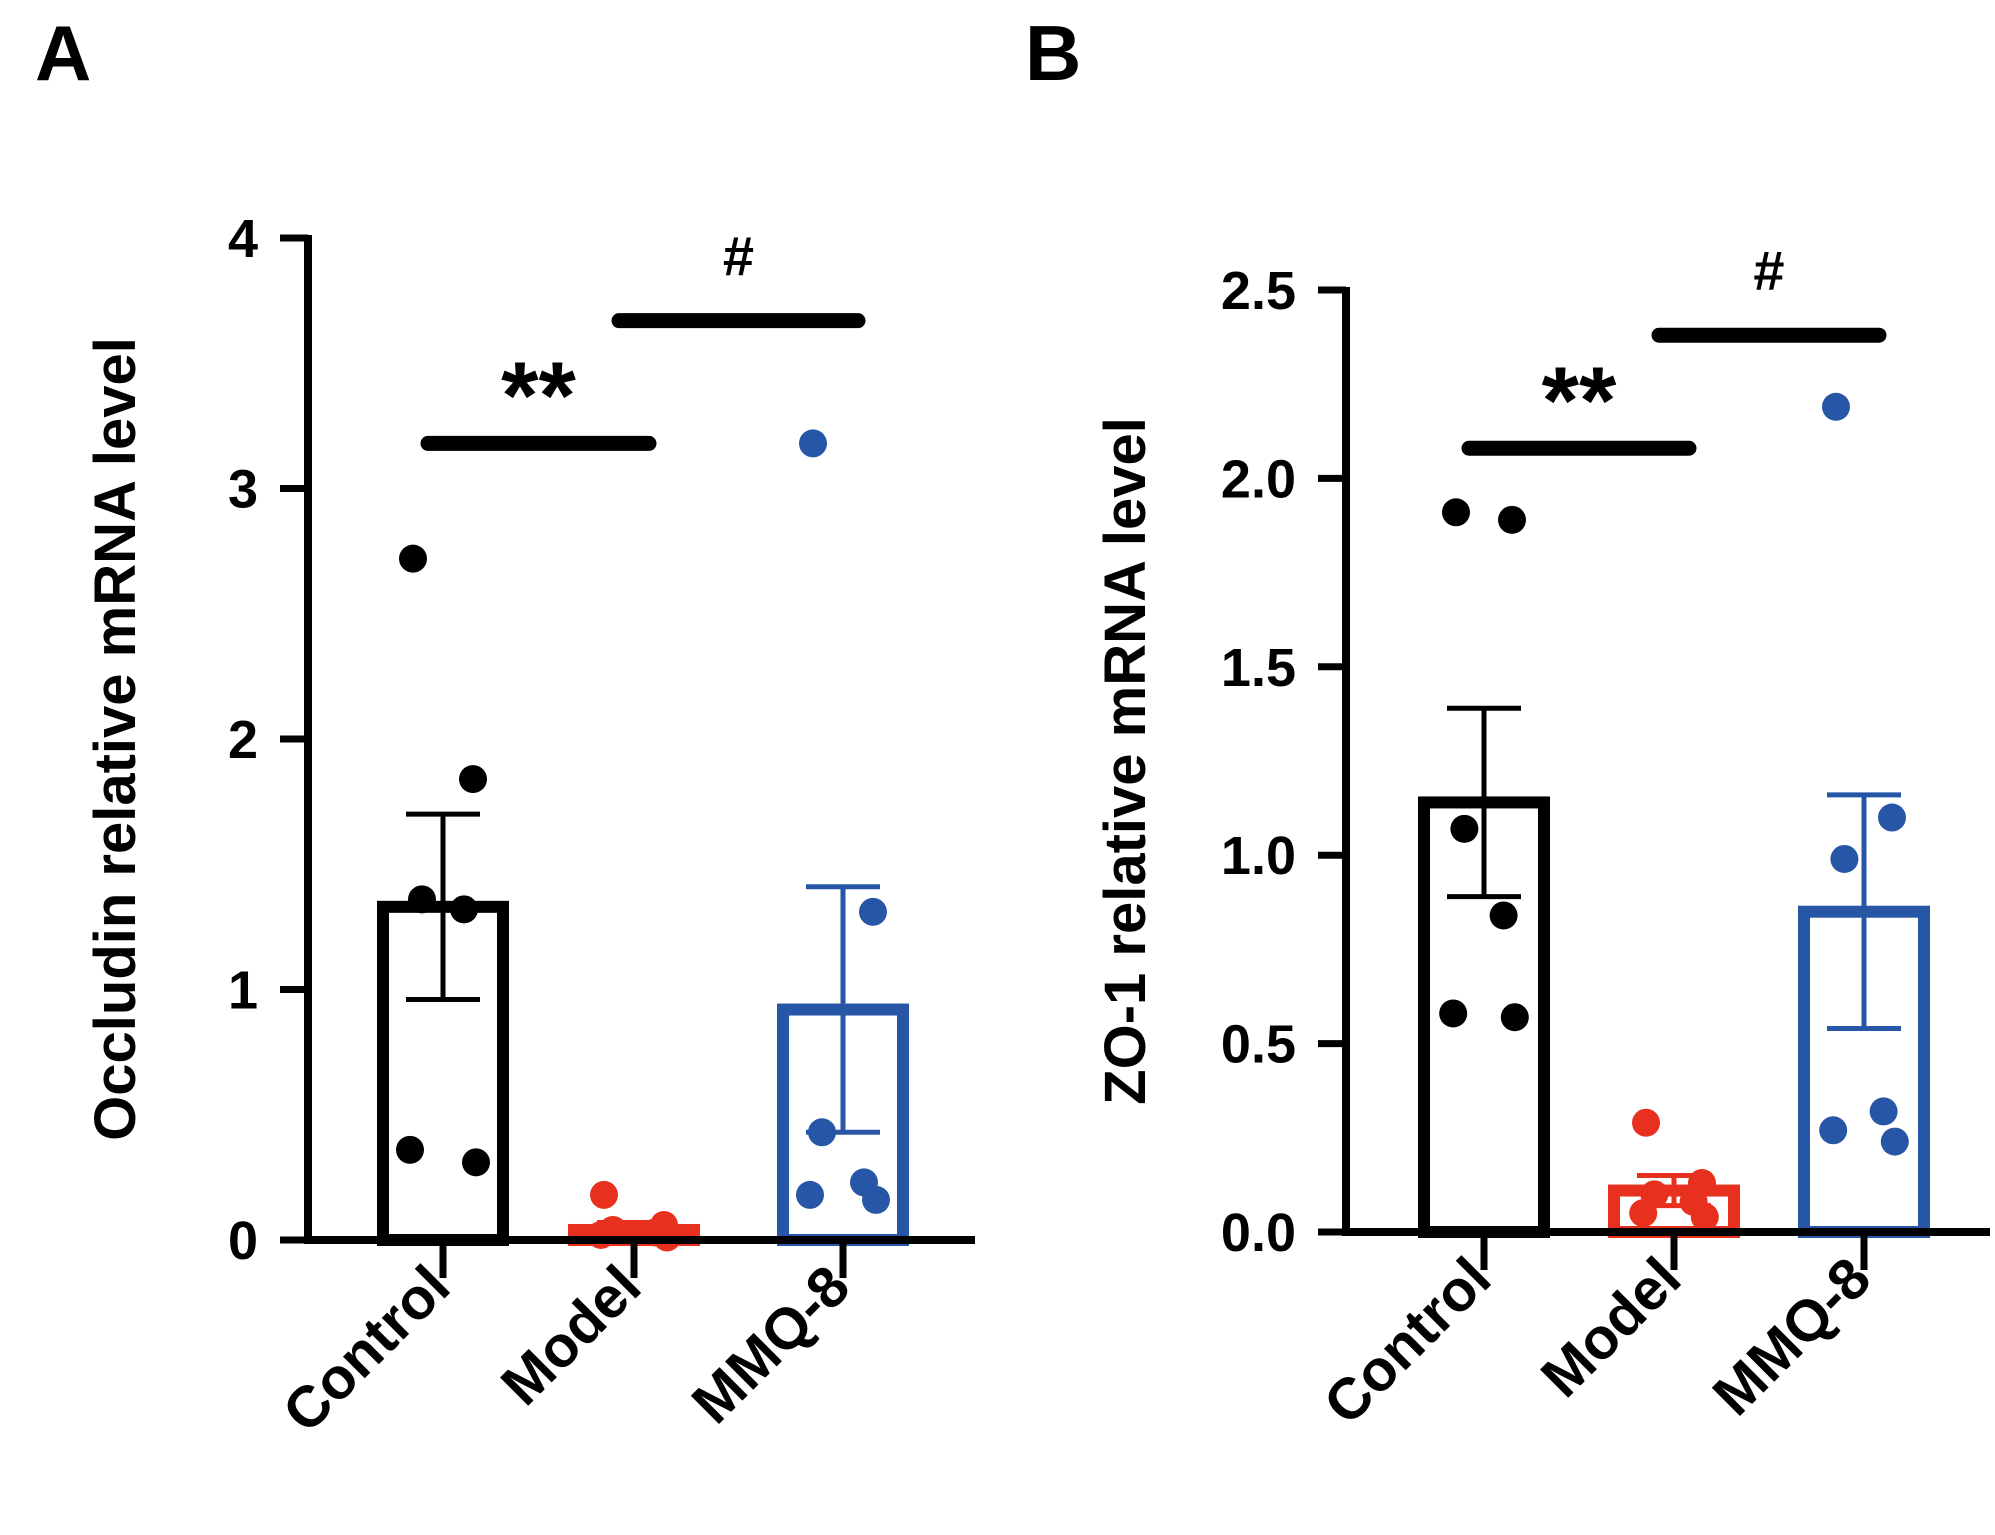 This screenshot has height=1535, width=1995. I want to click on y-tick-label: 2.5, so click(1258, 291).